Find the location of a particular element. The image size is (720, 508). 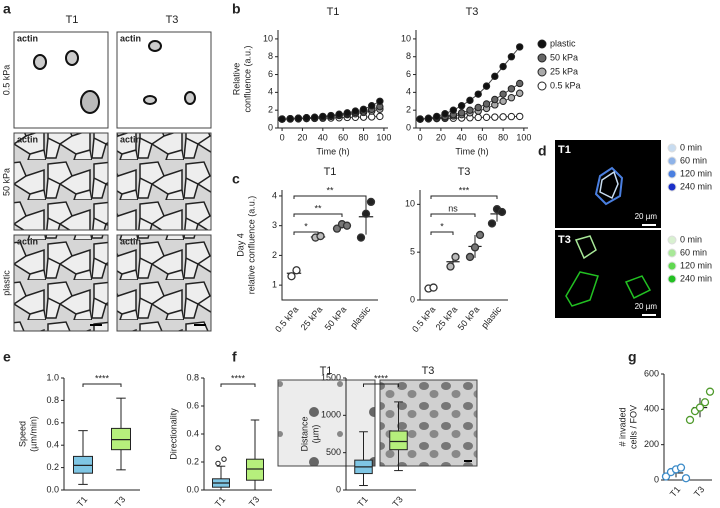

panel-d: T1 T3 20 µm 20 µm is located at coordinates (608, 229).